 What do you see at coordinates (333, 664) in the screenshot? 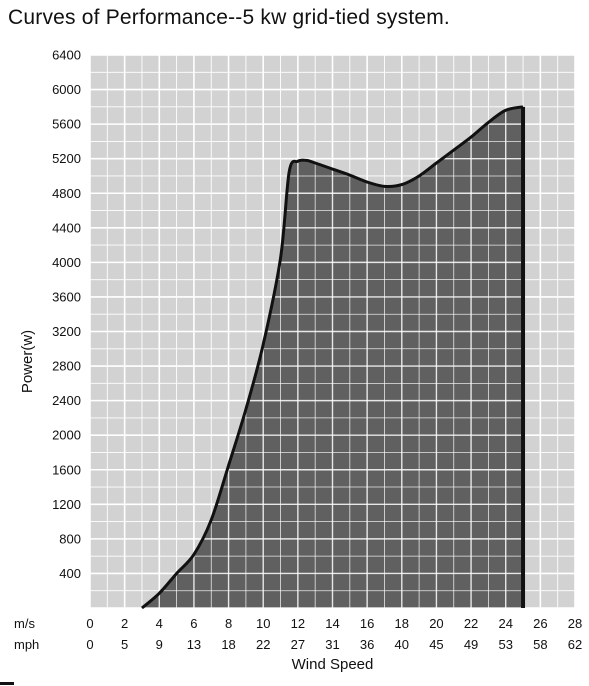
I see `x-axis-label: Wind Speed` at bounding box center [333, 664].